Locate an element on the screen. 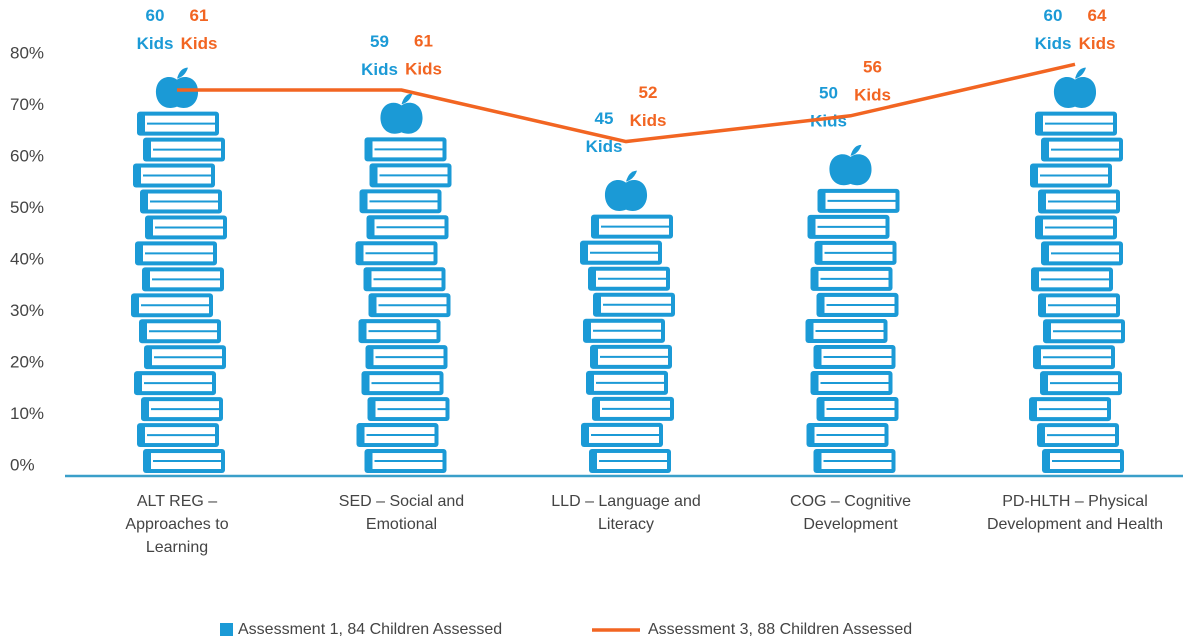 The image size is (1183, 643). y-tick-label: 10% is located at coordinates (27, 413).